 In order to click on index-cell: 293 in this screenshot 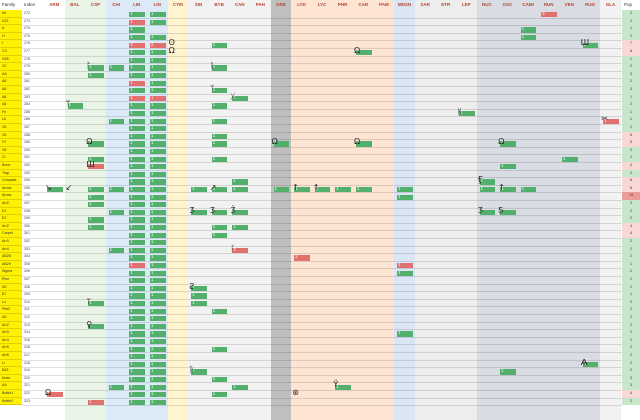, I will do `click(27, 172)`.